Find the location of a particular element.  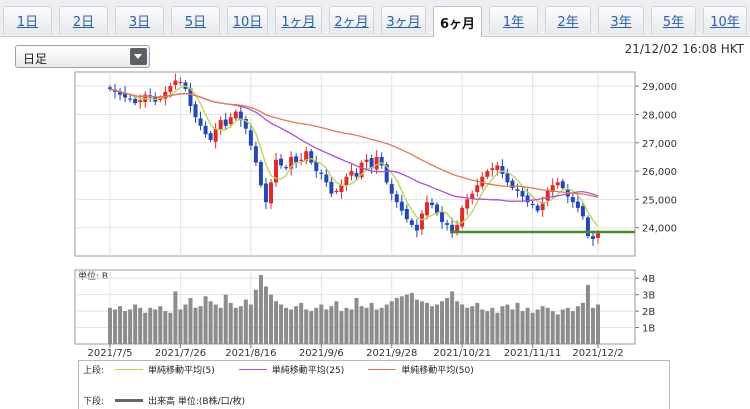

tab-13: 5年 is located at coordinates (673, 20).